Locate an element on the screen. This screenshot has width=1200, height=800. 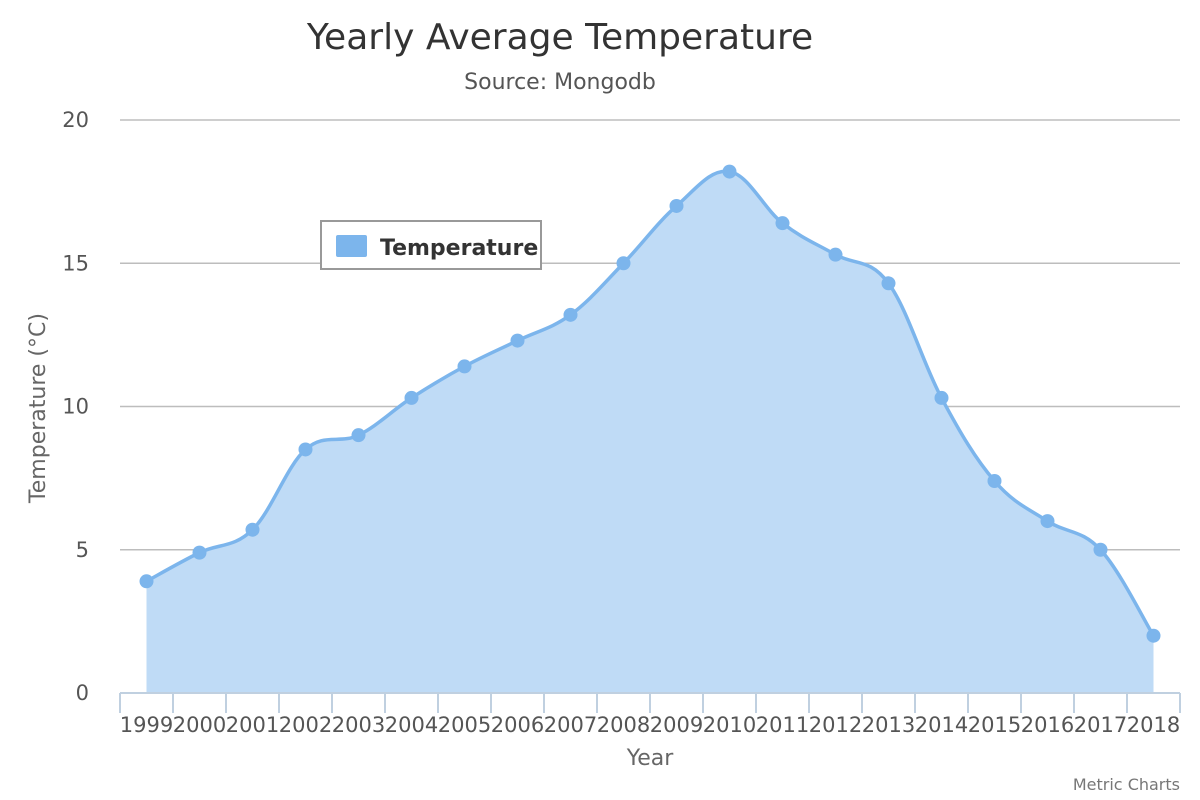
y-axis-title: Temperature (°C) is located at coordinates (38, 408).